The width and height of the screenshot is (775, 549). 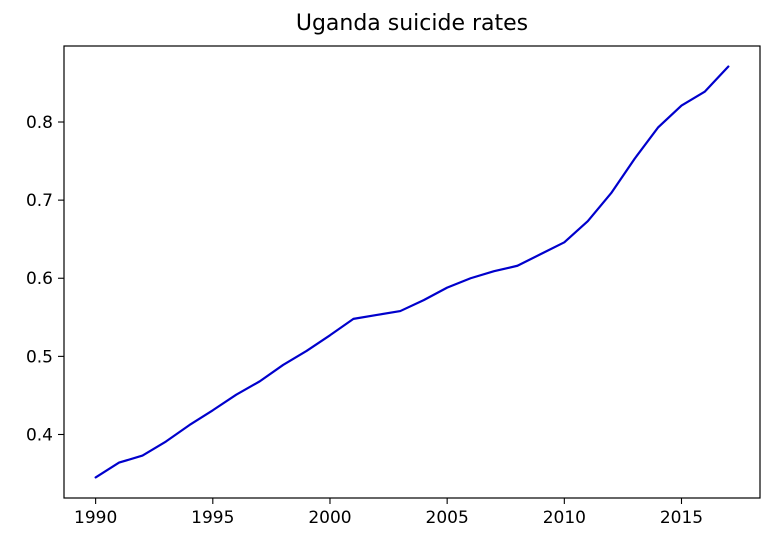 I want to click on x-tick-label: 2000, so click(x=329, y=518).